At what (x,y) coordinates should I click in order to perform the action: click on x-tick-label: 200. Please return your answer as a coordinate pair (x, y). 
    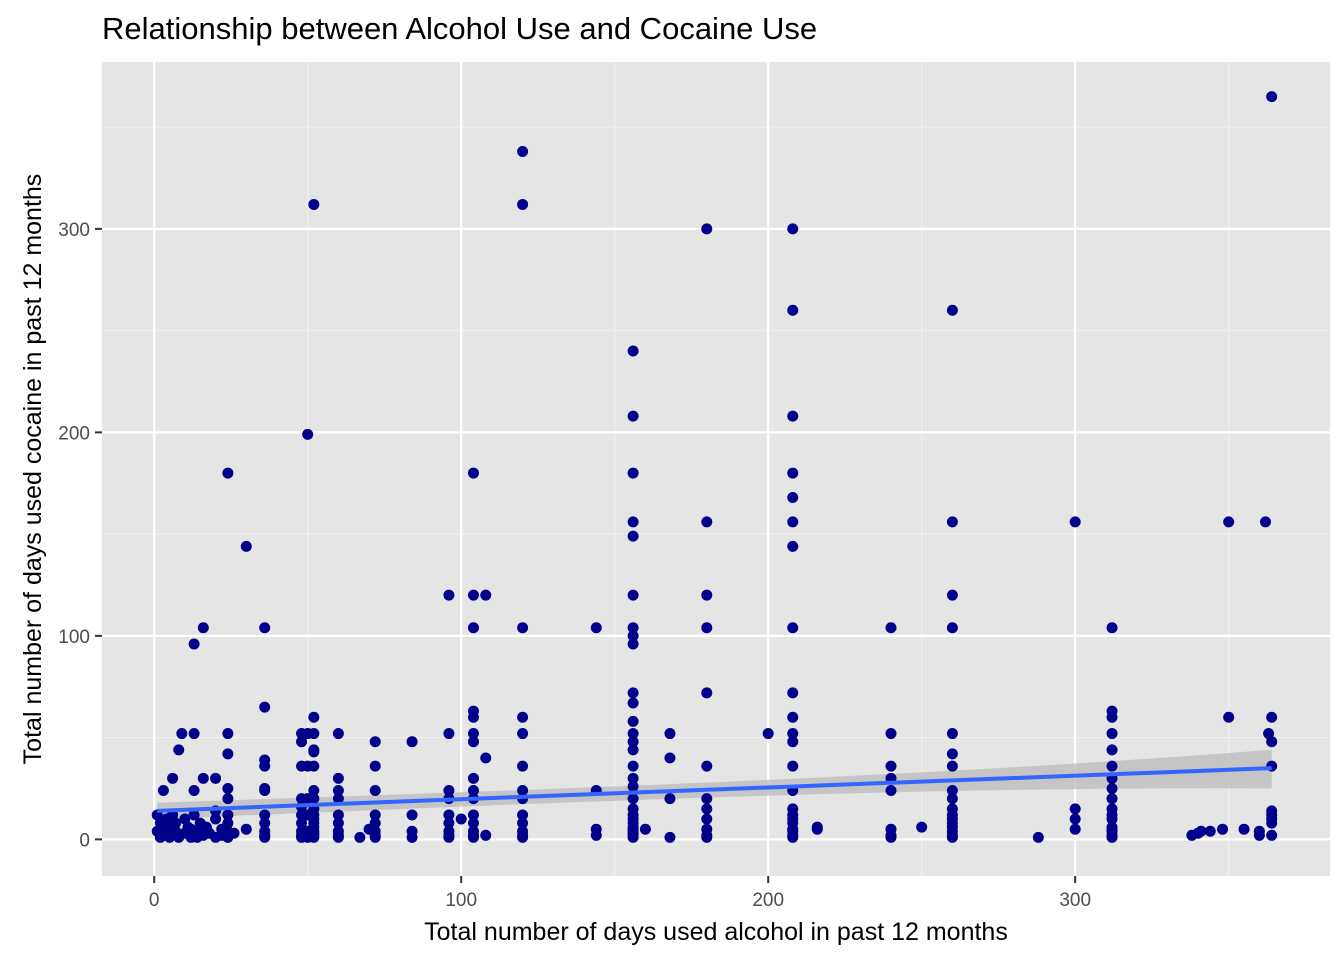
    Looking at the image, I should click on (768, 900).